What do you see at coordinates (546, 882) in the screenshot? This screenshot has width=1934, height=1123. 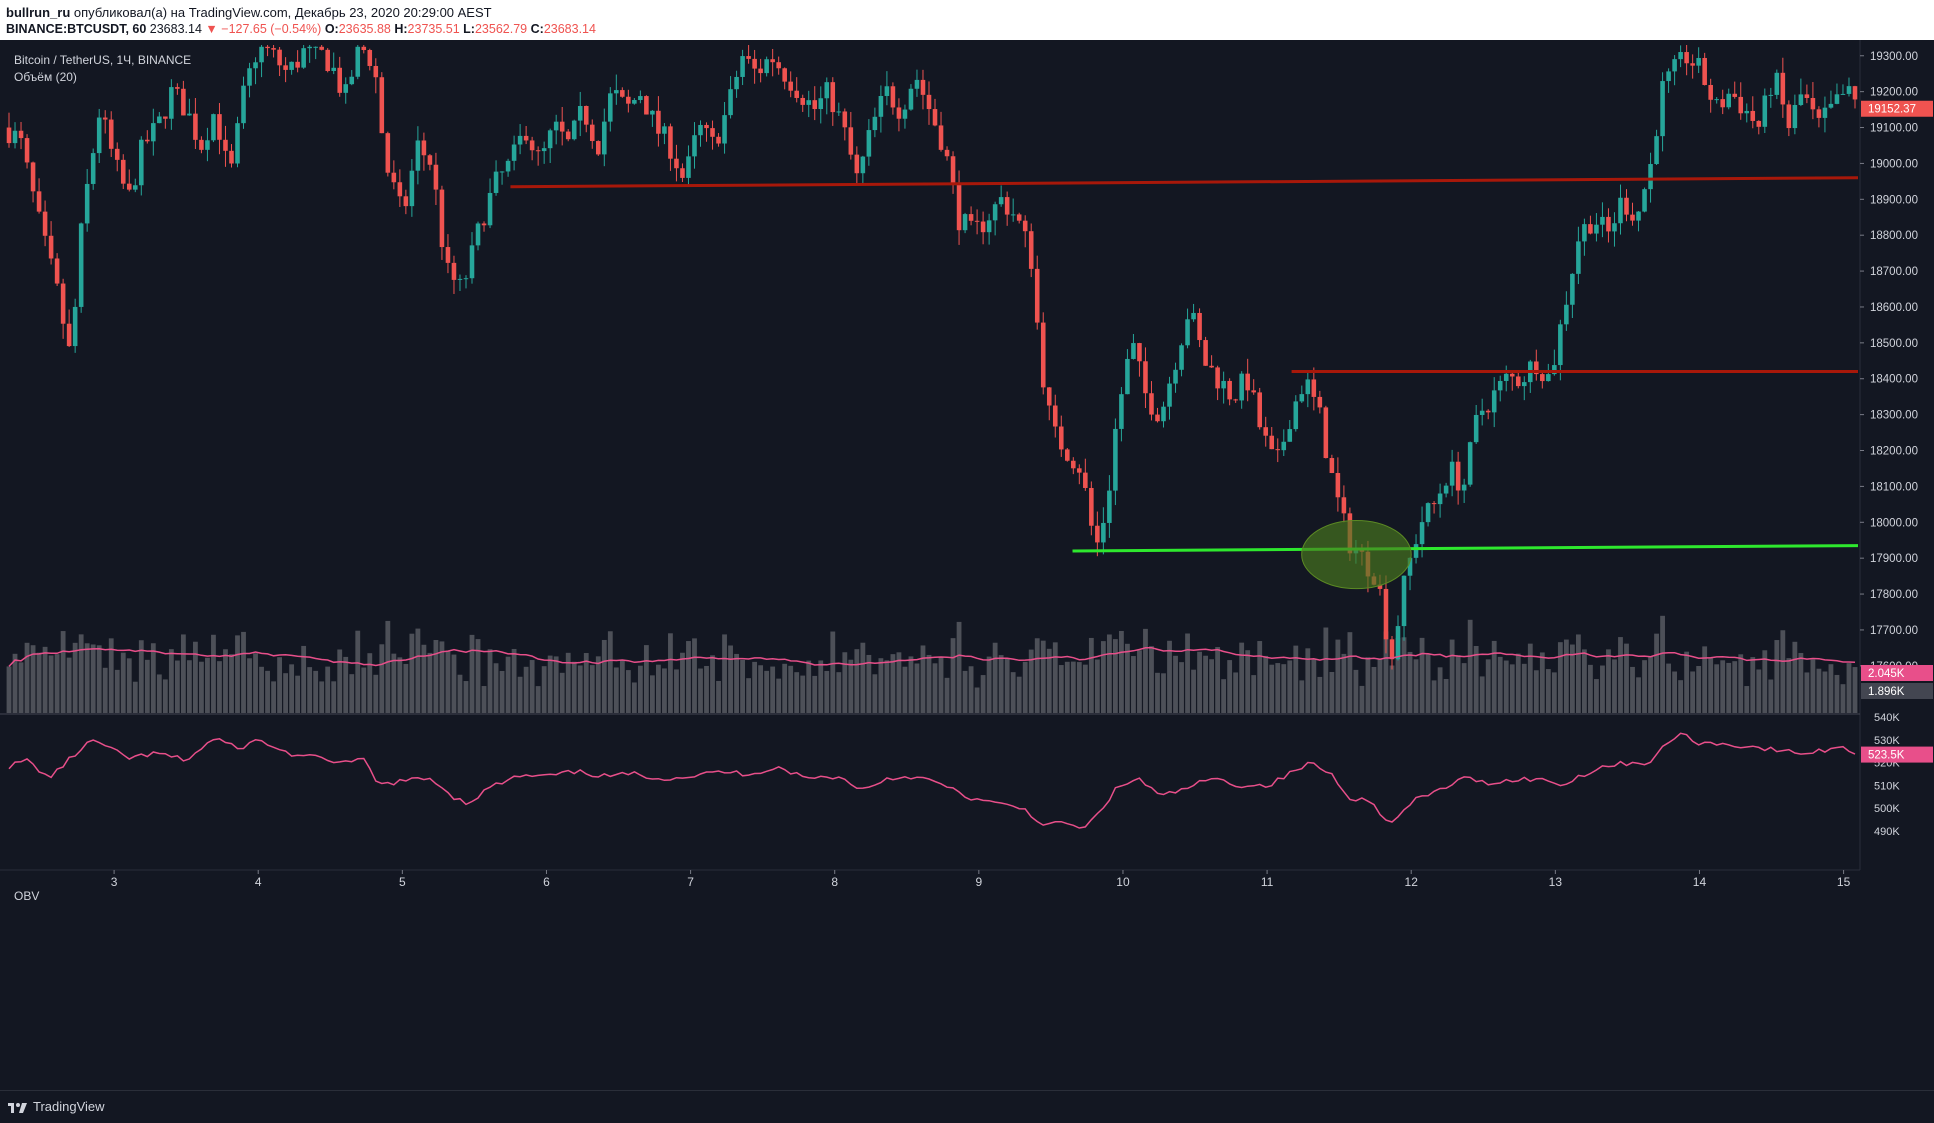 I see `time-tick-label: 6` at bounding box center [546, 882].